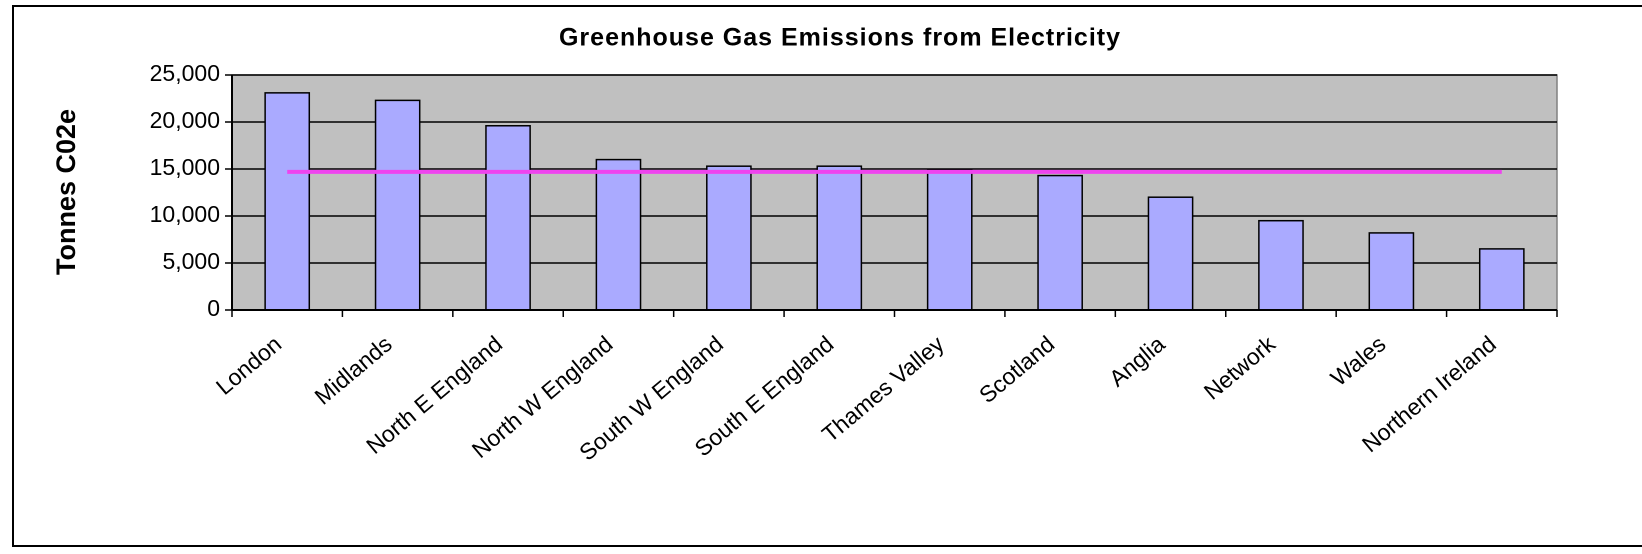 The width and height of the screenshot is (1642, 554). What do you see at coordinates (191, 261) in the screenshot?
I see `y-tick-label: 5,000` at bounding box center [191, 261].